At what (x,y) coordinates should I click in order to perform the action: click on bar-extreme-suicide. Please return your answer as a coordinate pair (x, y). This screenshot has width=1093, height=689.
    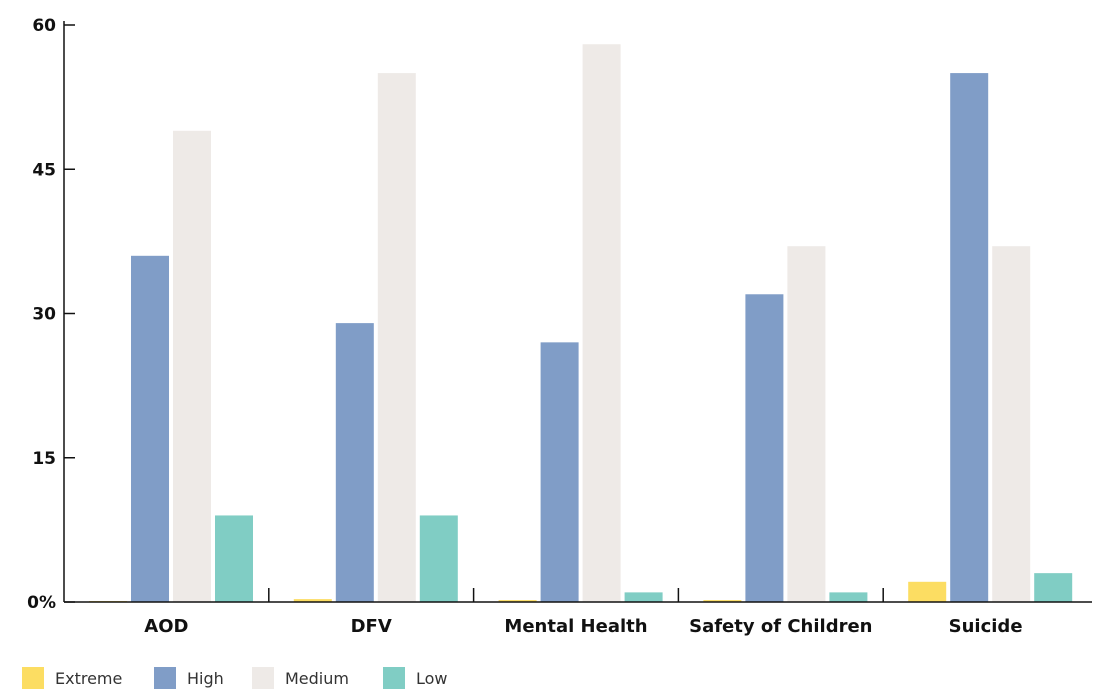
    Looking at the image, I should click on (927, 591).